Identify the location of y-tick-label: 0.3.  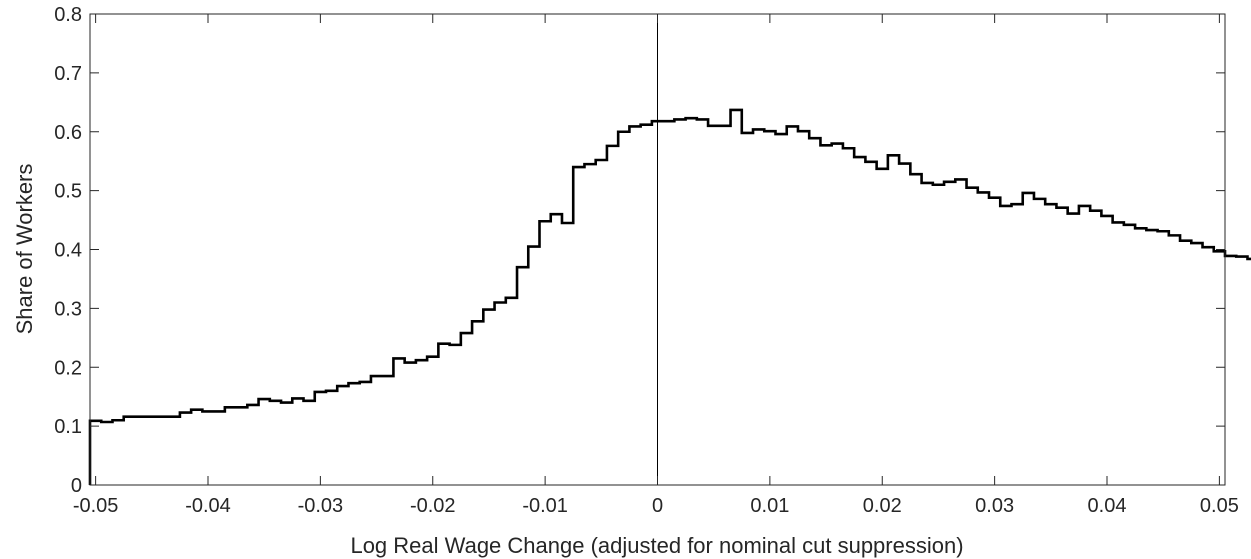
(68, 309).